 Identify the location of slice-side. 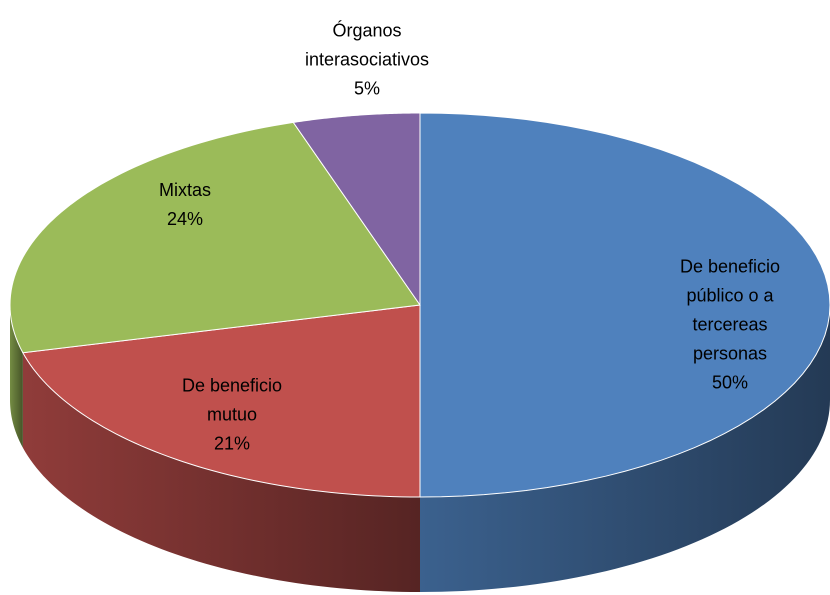
(16, 376).